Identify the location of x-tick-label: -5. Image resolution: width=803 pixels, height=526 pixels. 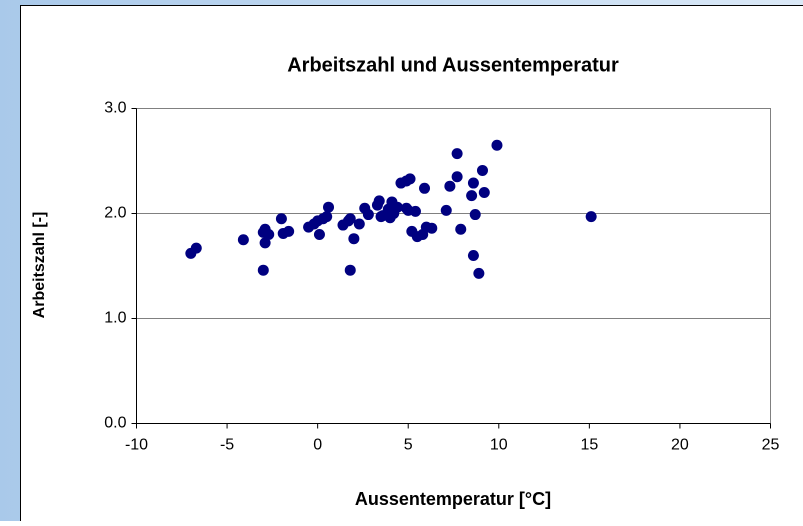
(227, 445).